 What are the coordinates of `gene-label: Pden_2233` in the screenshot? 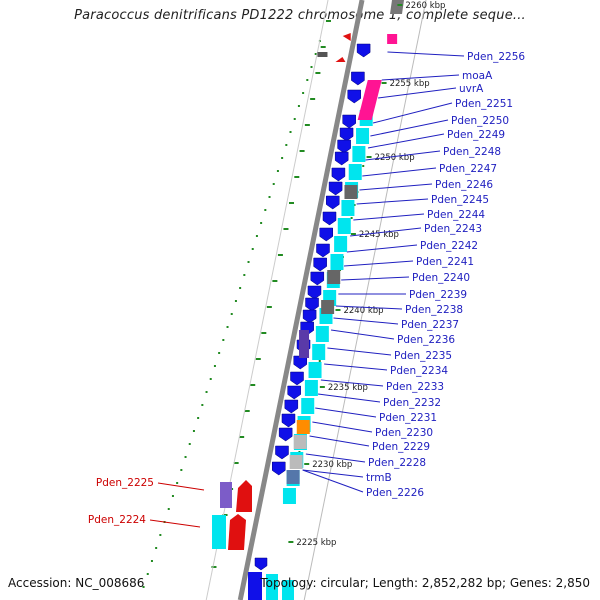 It's located at (415, 387).